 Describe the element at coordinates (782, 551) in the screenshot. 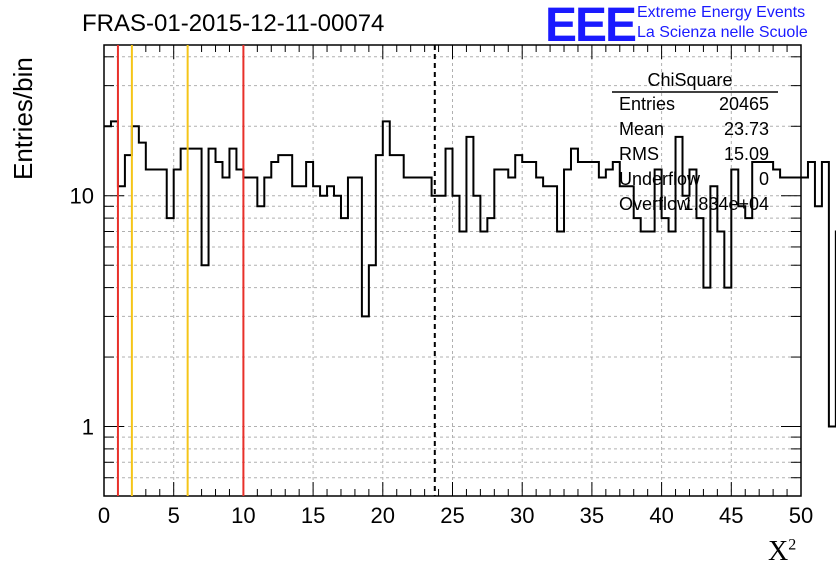

I see `x-axis-label: X2` at that location.